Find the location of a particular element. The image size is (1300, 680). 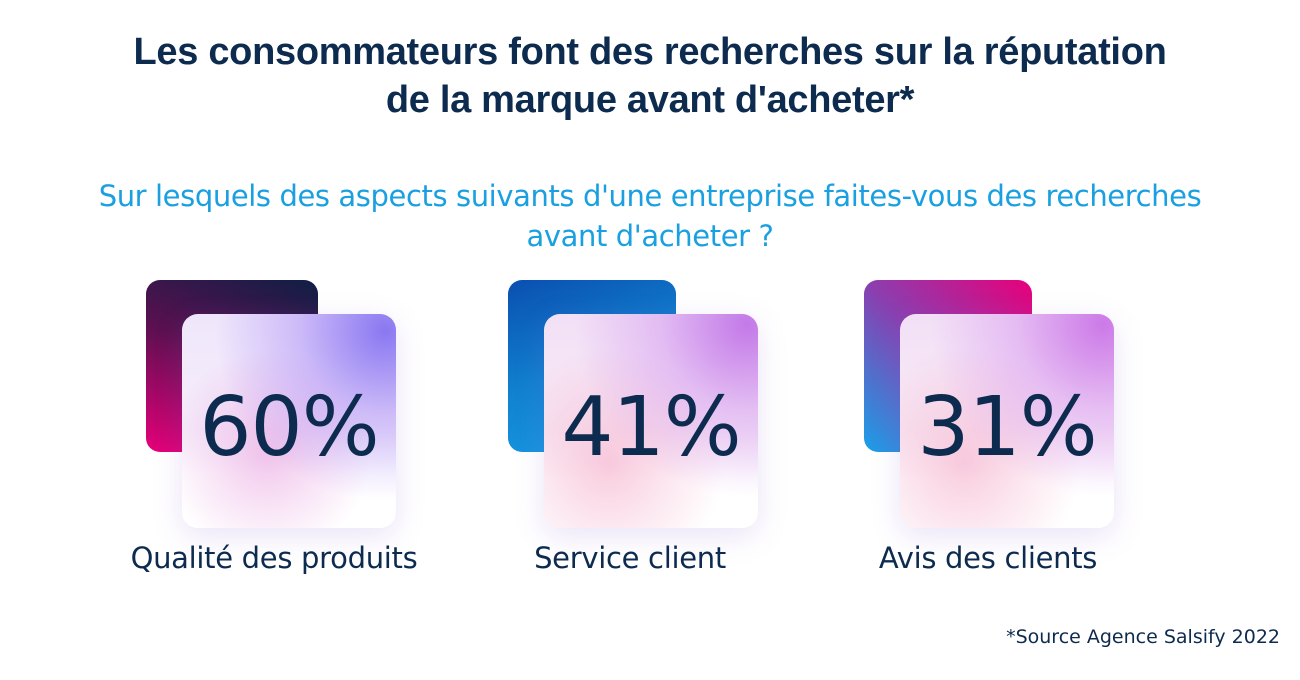

stat-value: 60% is located at coordinates (289, 427).